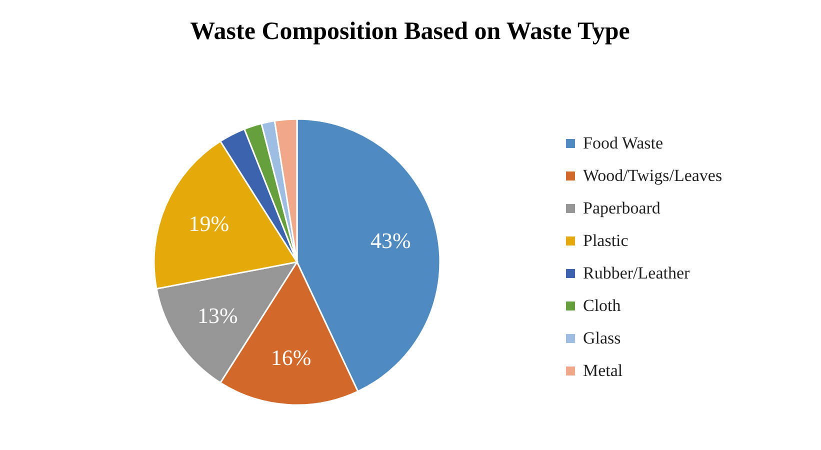  I want to click on legend-label: Paperboard, so click(622, 208).